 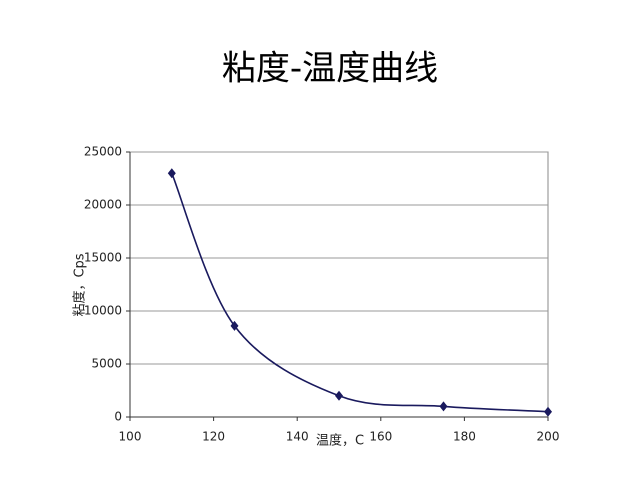 What do you see at coordinates (380, 437) in the screenshot?
I see `x-tick-label: 160` at bounding box center [380, 437].